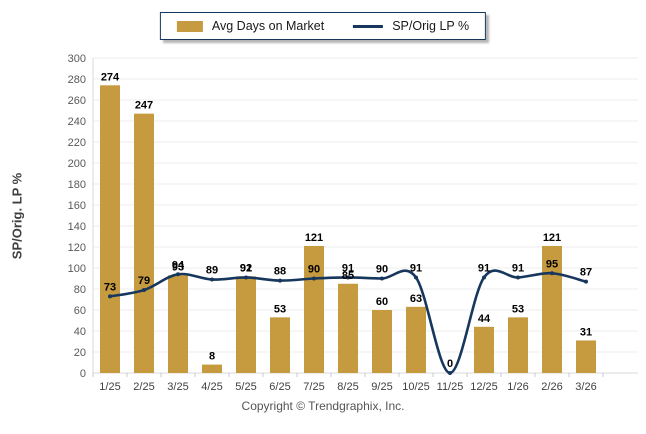 The image size is (646, 434). What do you see at coordinates (586, 332) in the screenshot?
I see `bar-value-label: 31` at bounding box center [586, 332].